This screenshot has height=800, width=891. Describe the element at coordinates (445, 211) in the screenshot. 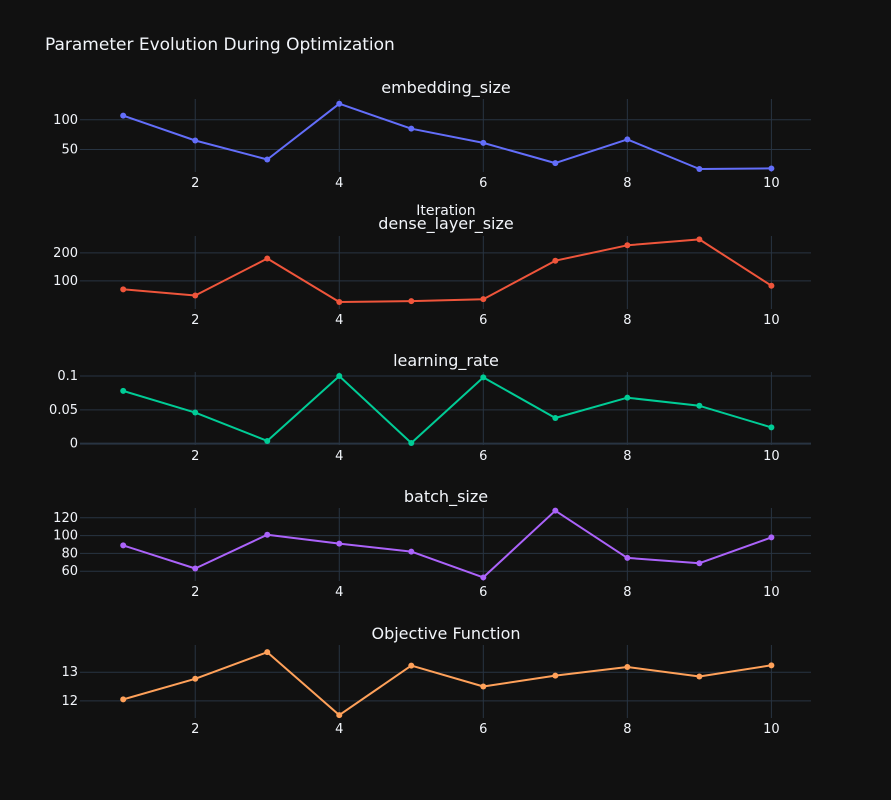

I see `x-axis-title: Iteration` at that location.